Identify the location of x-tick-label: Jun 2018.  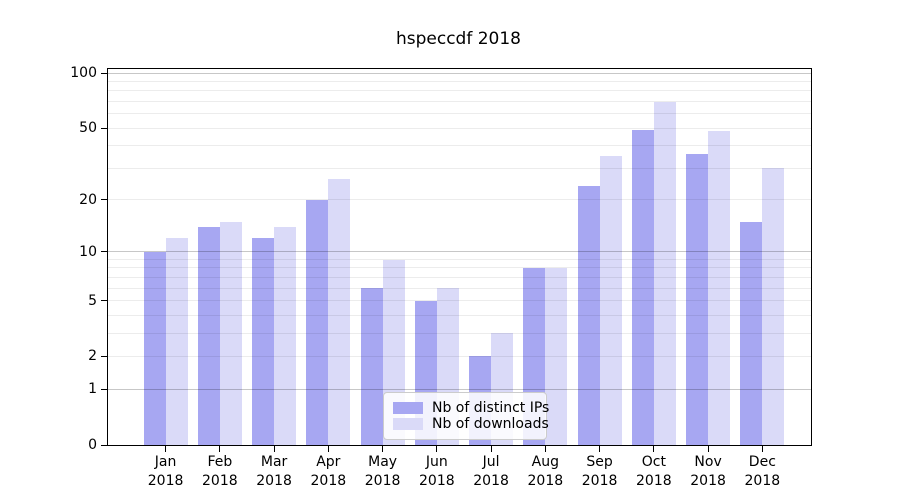
(437, 472).